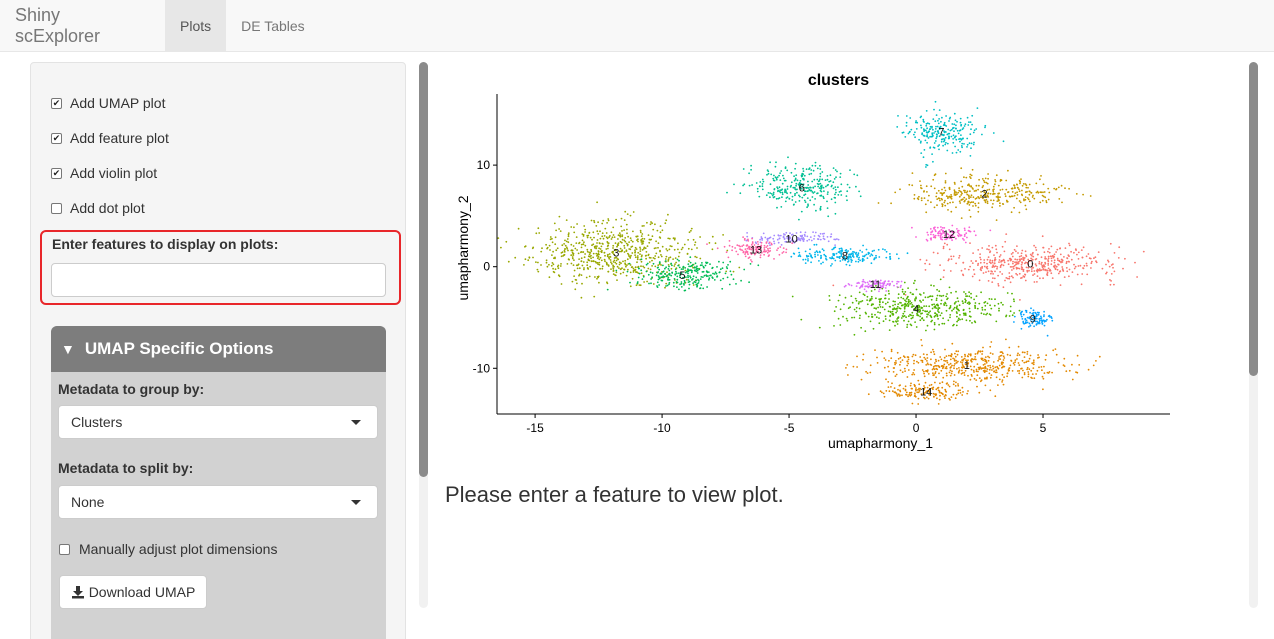  I want to click on tab-de-tables: DE Tables, so click(273, 25).